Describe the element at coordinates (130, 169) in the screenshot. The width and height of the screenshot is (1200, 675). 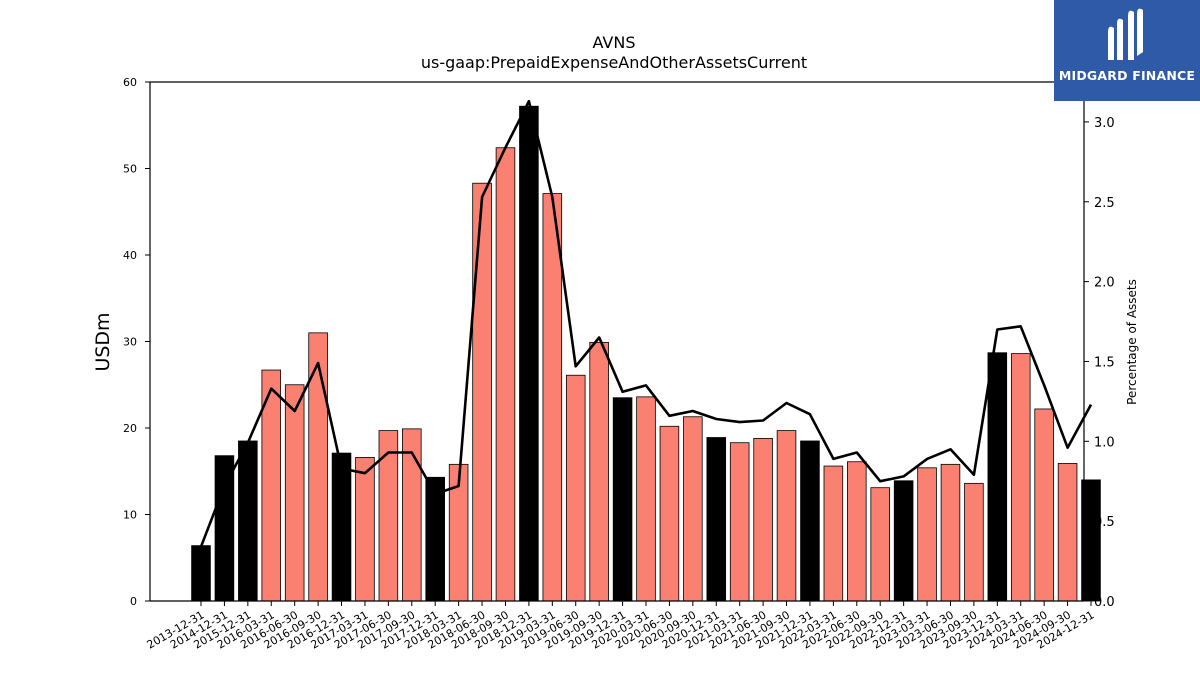
I see `y-tick-label: 50` at that location.